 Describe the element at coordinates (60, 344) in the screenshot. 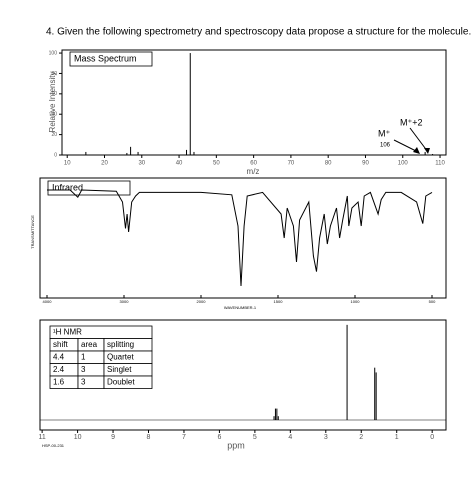

I see `table-text: shift` at that location.